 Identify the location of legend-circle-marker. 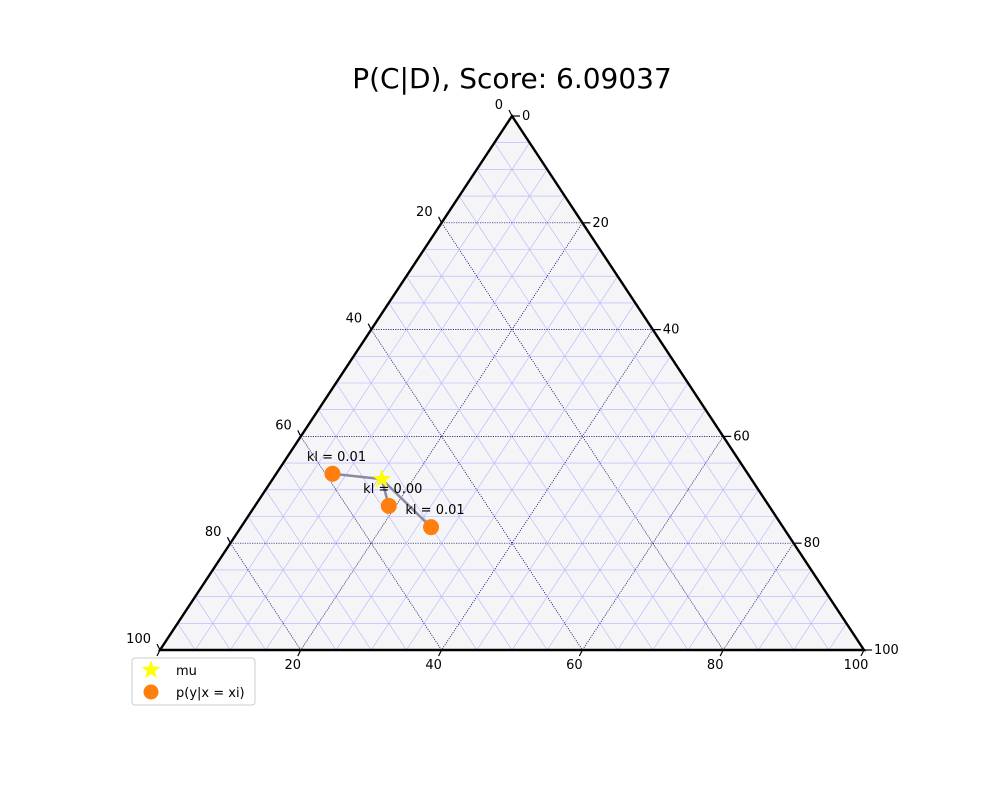
(151, 692).